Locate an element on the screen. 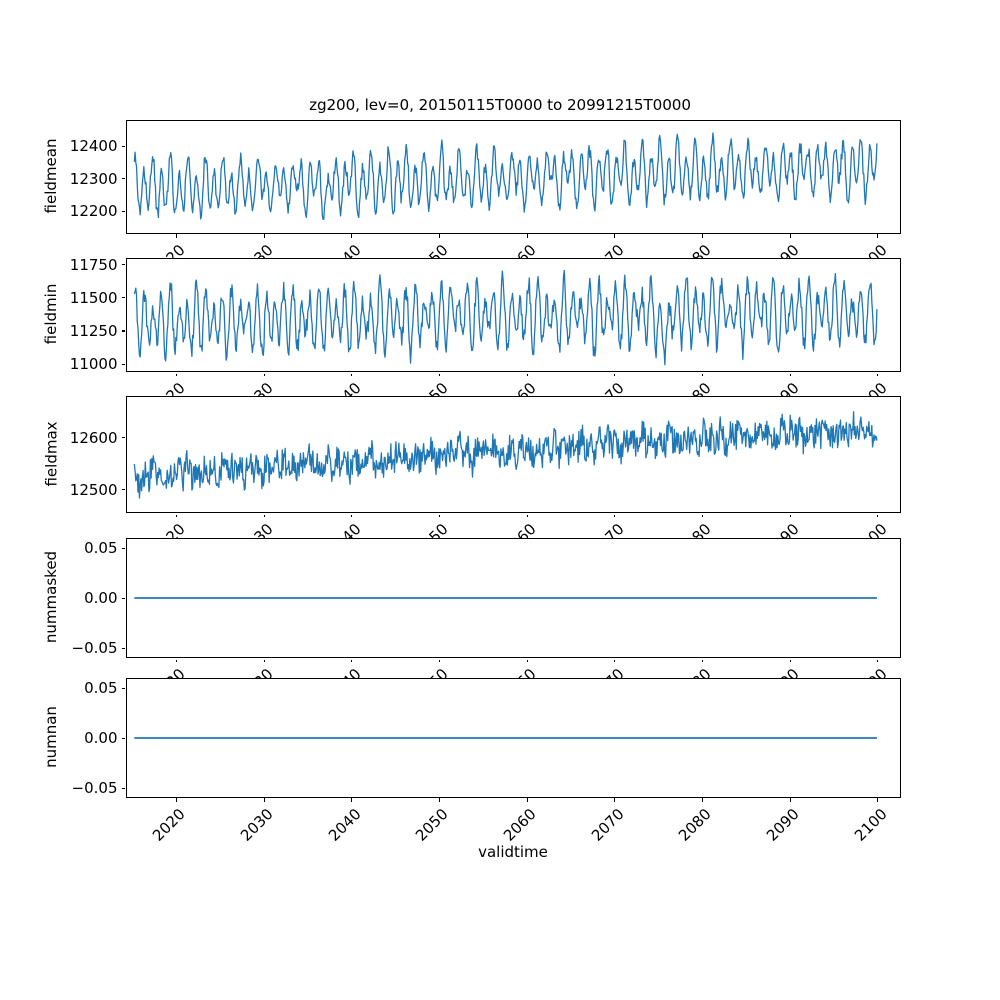 The width and height of the screenshot is (1000, 1000). subplot-fieldmin is located at coordinates (513, 315).